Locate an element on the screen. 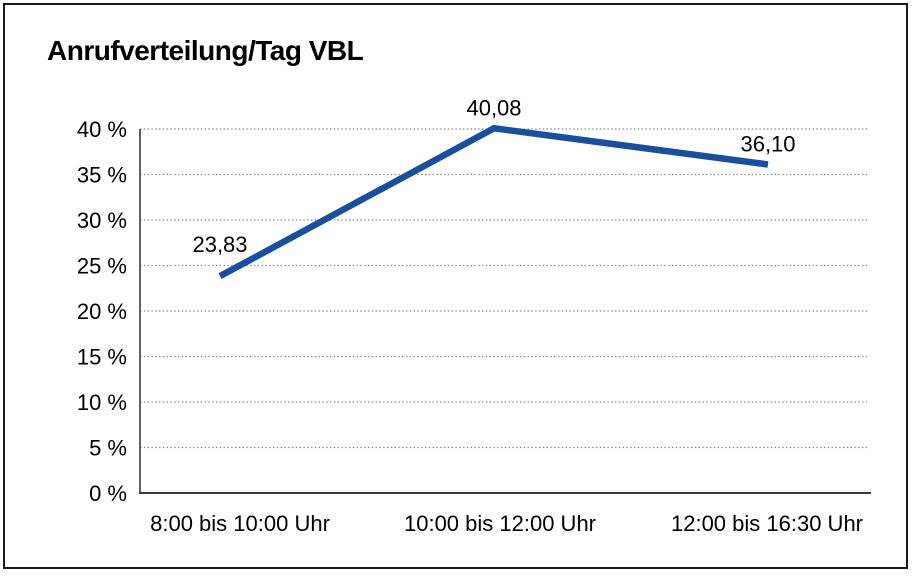  y-tick-label: 30 % is located at coordinates (102, 220).